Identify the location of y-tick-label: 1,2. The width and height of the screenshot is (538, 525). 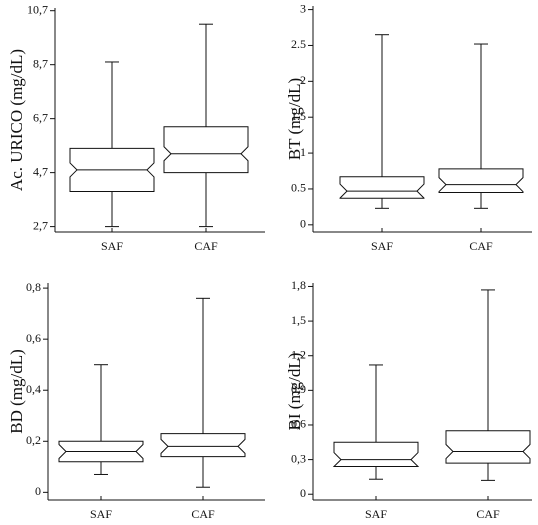
(298, 354).